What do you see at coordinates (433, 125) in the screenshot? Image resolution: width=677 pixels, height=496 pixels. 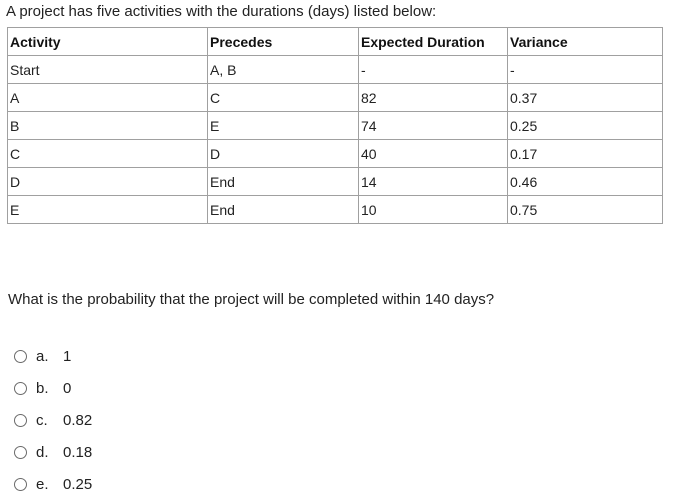 I see `cell-duration: 74` at bounding box center [433, 125].